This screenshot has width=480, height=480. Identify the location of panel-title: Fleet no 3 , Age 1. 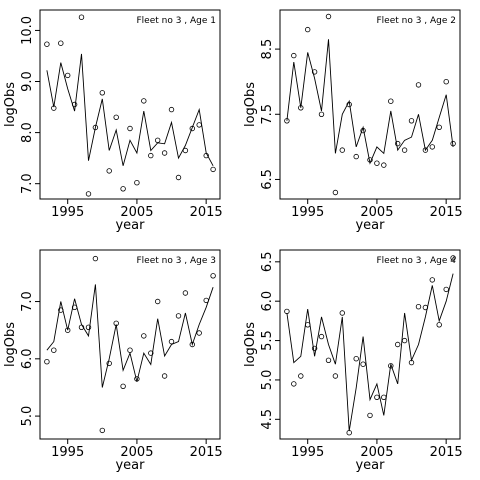
(176, 21).